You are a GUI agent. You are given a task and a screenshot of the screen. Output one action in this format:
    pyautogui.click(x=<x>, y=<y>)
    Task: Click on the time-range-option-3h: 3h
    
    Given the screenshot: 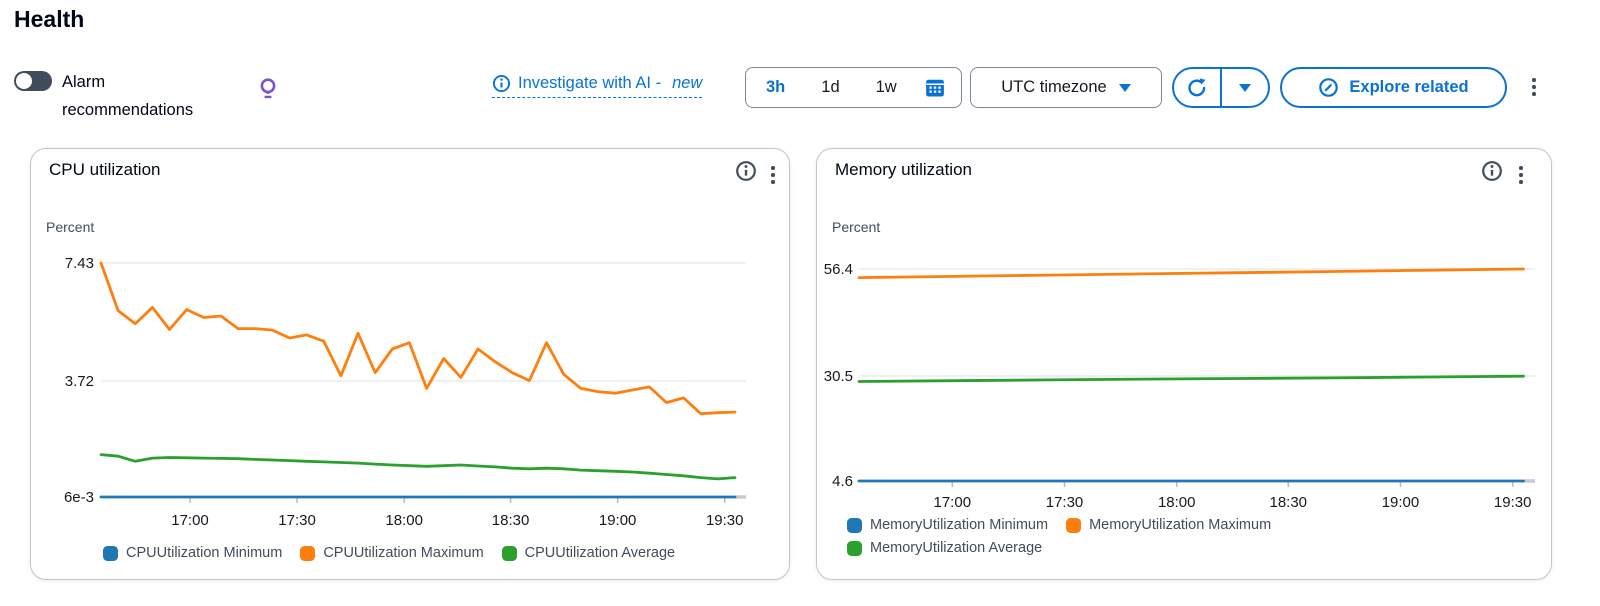 What is the action you would take?
    pyautogui.click(x=776, y=87)
    